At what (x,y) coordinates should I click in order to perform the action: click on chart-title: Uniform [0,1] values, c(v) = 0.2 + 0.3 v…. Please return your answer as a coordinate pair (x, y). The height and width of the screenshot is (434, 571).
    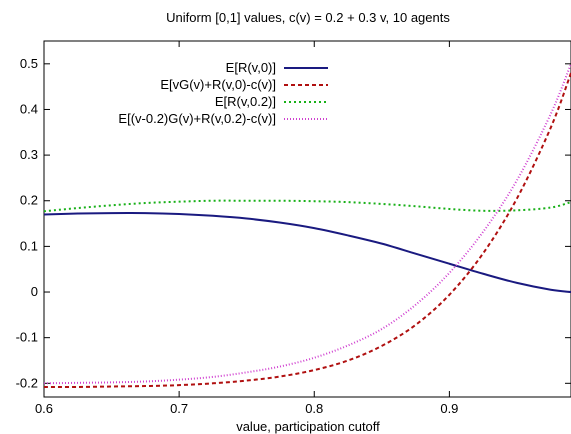
    Looking at the image, I should click on (308, 17).